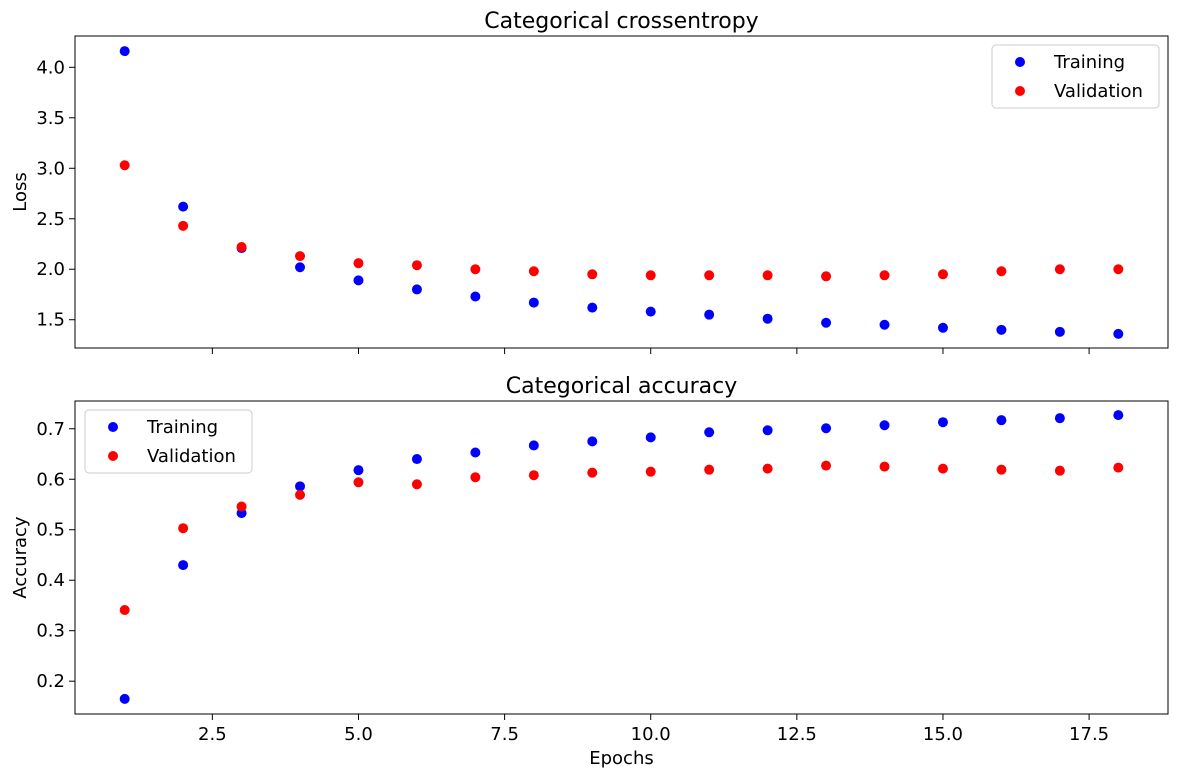 Image resolution: width=1178 pixels, height=777 pixels. What do you see at coordinates (50, 269) in the screenshot?
I see `y-tick-label: 2.0` at bounding box center [50, 269].